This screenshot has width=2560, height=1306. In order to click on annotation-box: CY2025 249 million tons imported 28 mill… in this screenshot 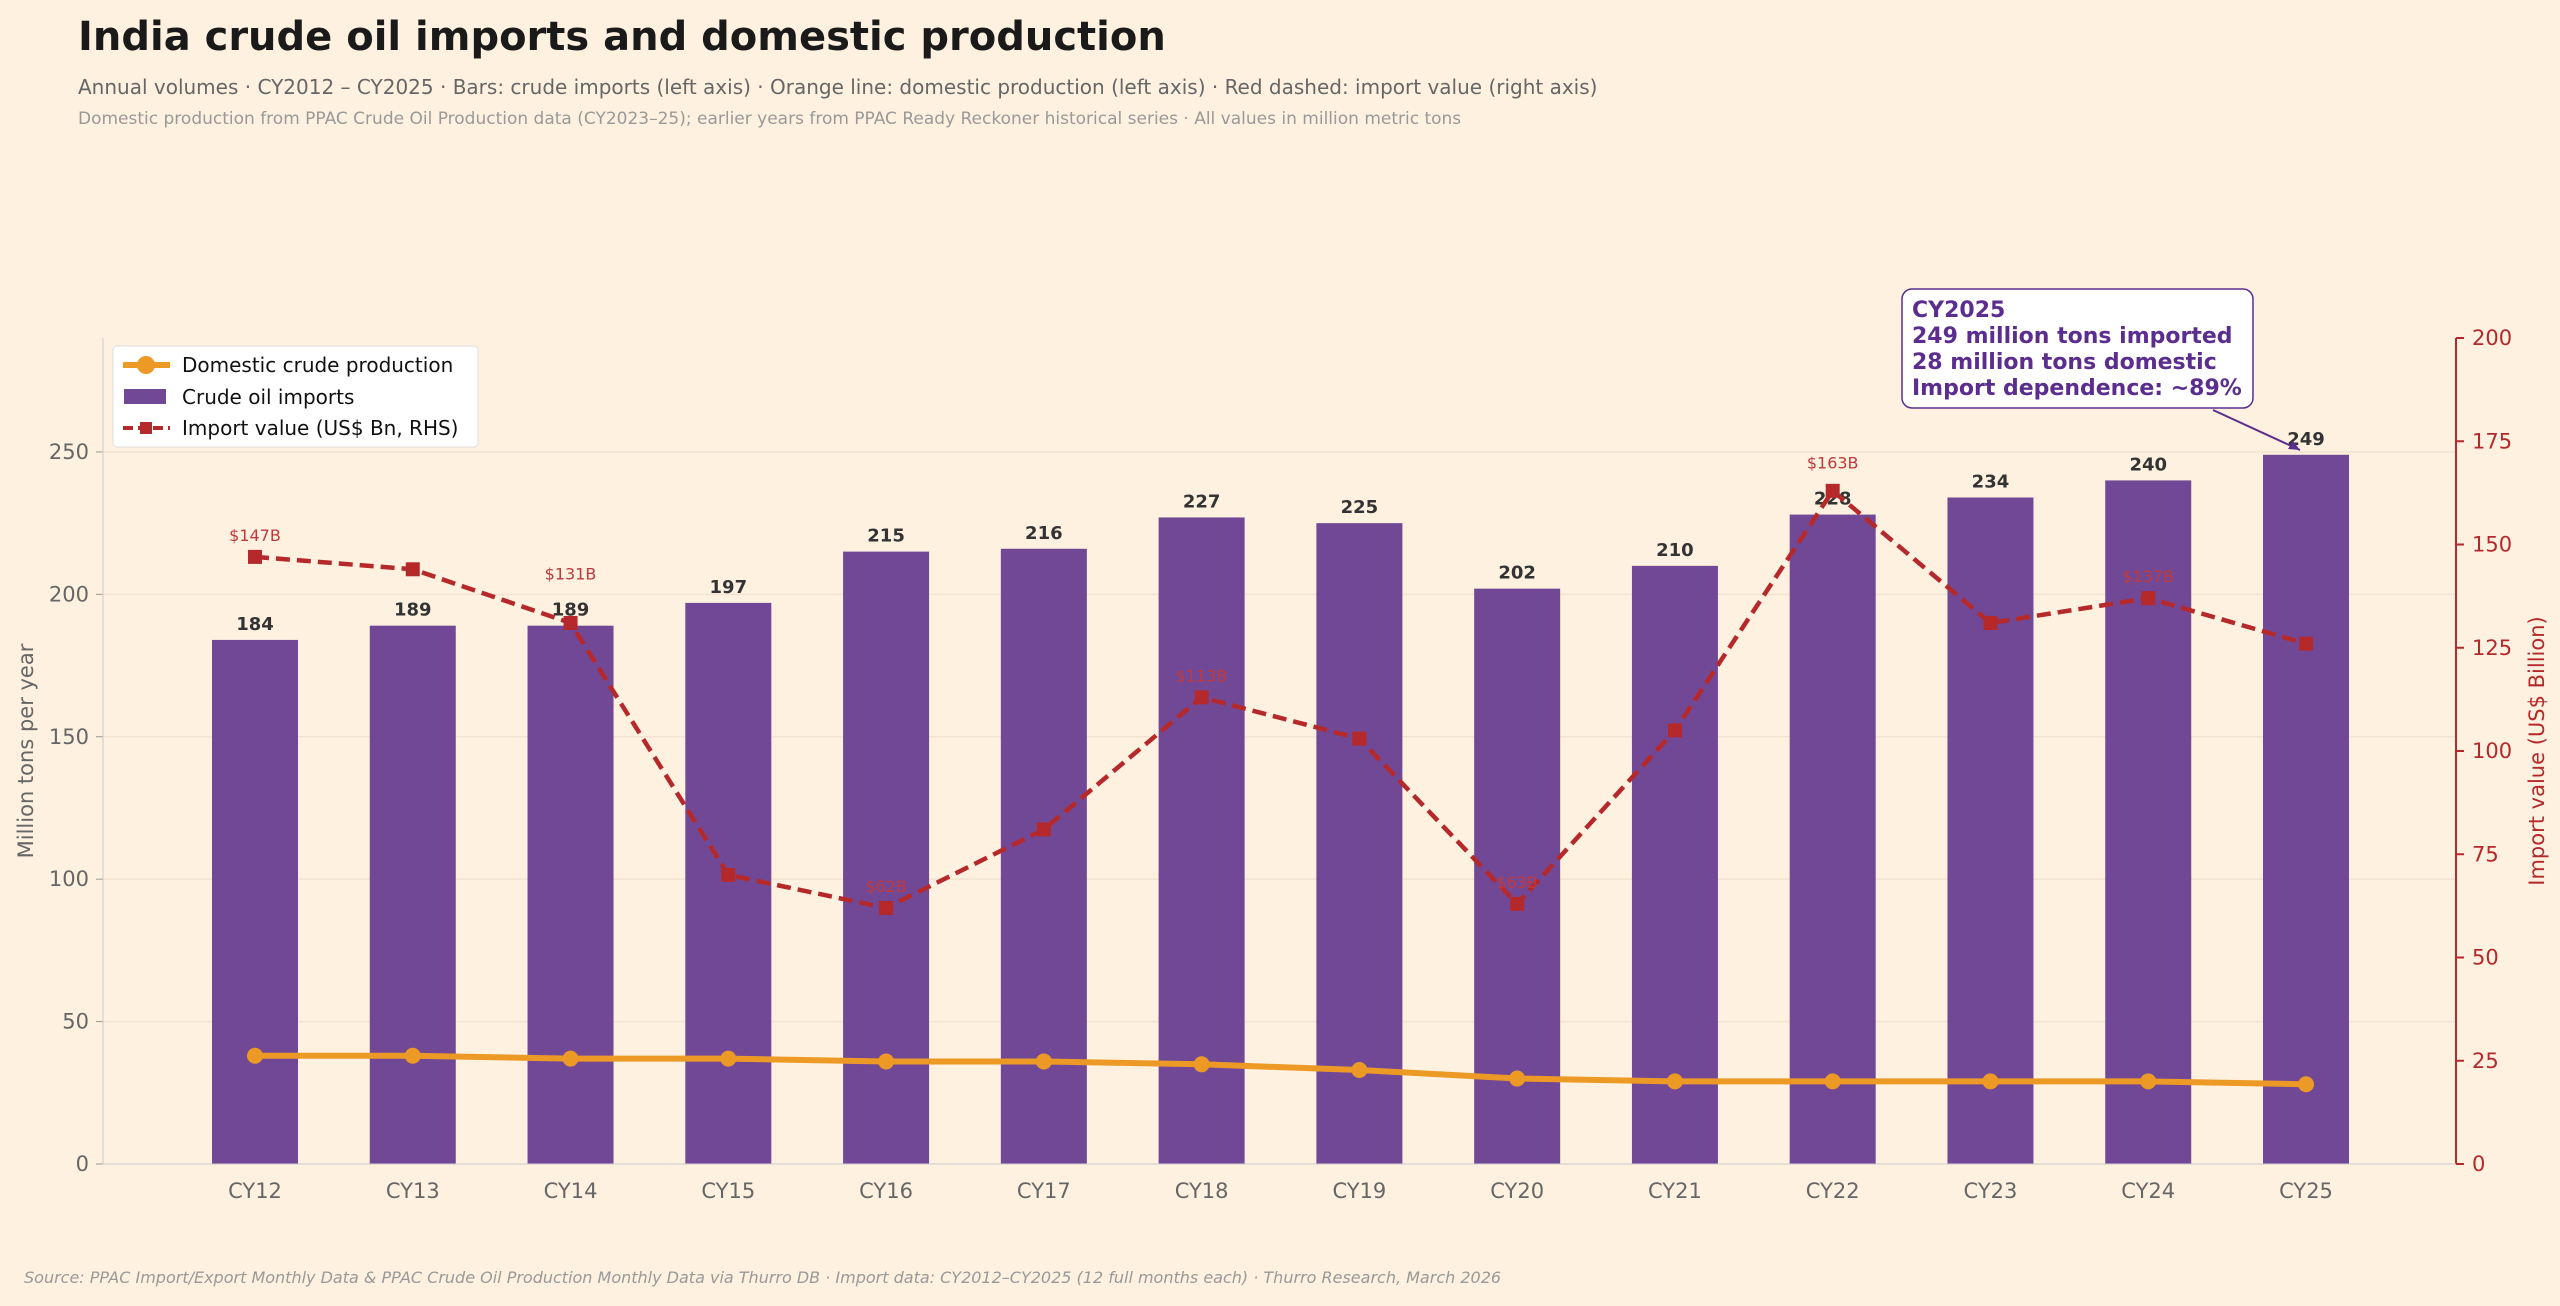, I will do `click(2101, 369)`.